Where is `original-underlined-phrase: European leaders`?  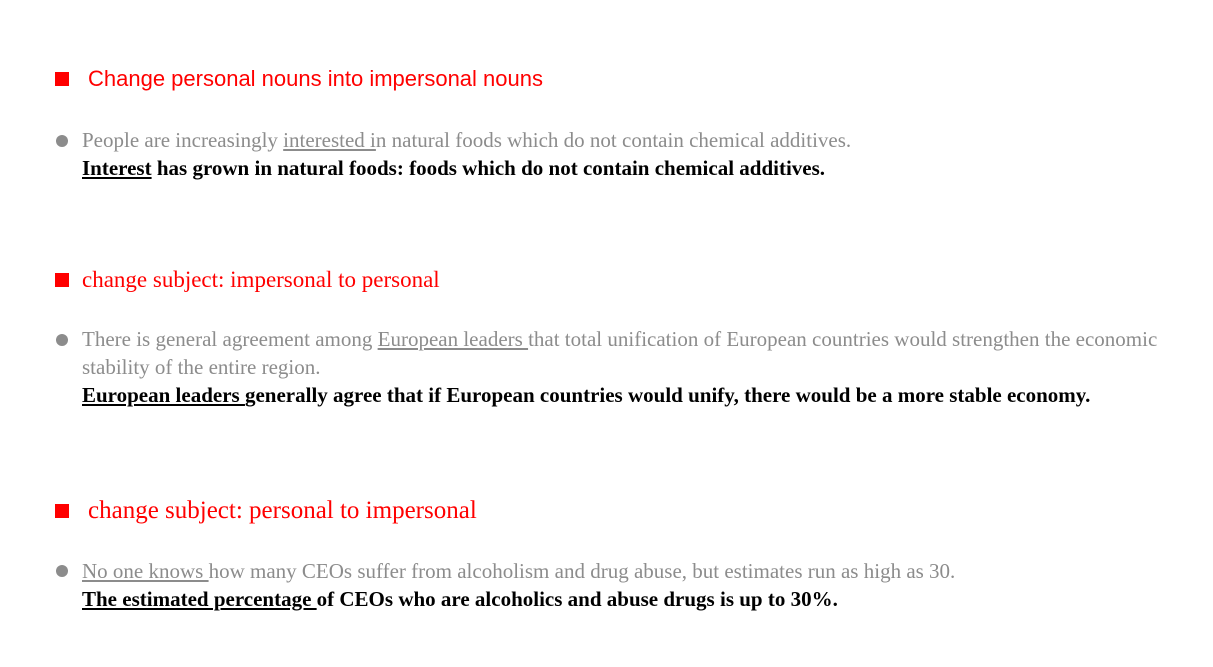 original-underlined-phrase: European leaders is located at coordinates (453, 339).